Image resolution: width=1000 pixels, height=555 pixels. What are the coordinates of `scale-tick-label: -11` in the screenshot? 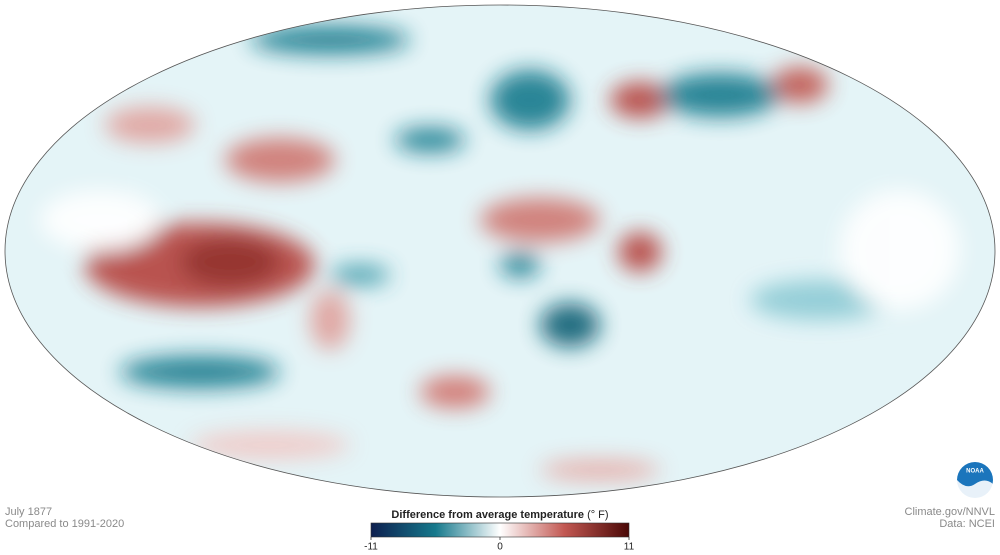 It's located at (371, 547).